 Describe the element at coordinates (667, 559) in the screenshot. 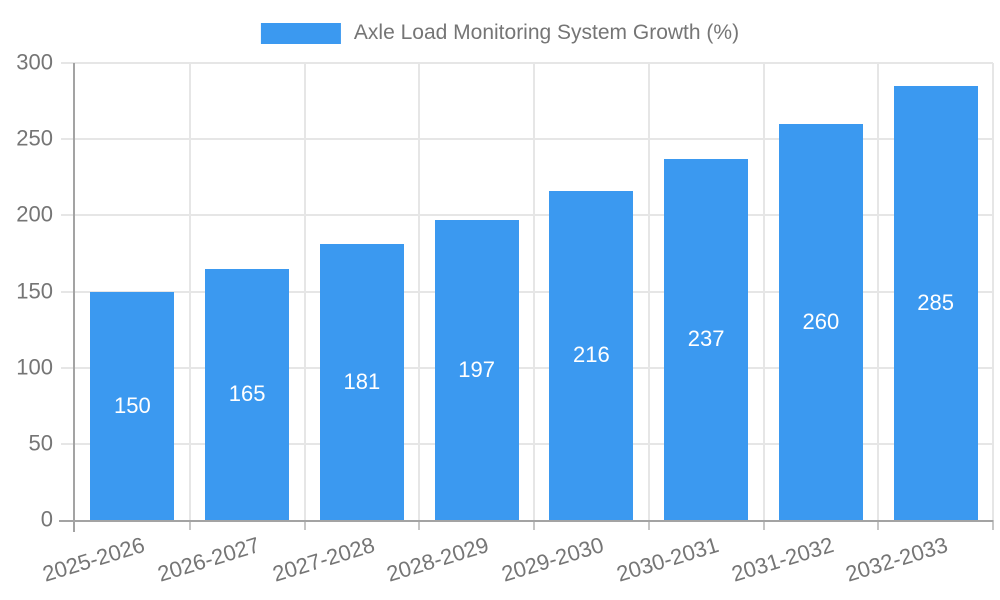

I see `x-axis-category-label: 2030-2031` at that location.